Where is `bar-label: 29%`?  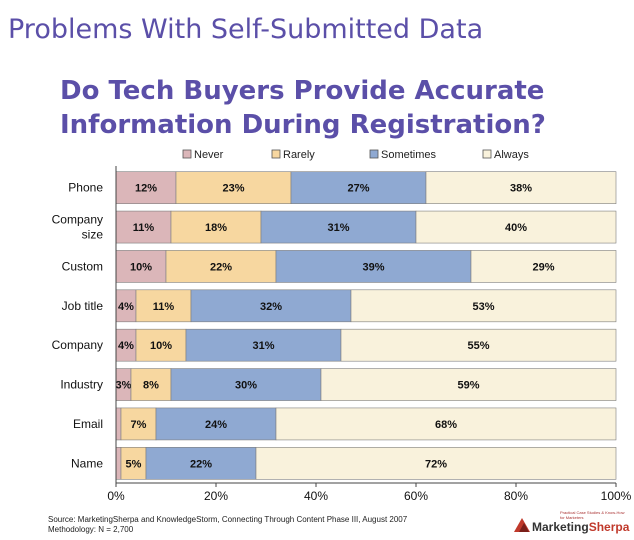 bar-label: 29% is located at coordinates (543, 267).